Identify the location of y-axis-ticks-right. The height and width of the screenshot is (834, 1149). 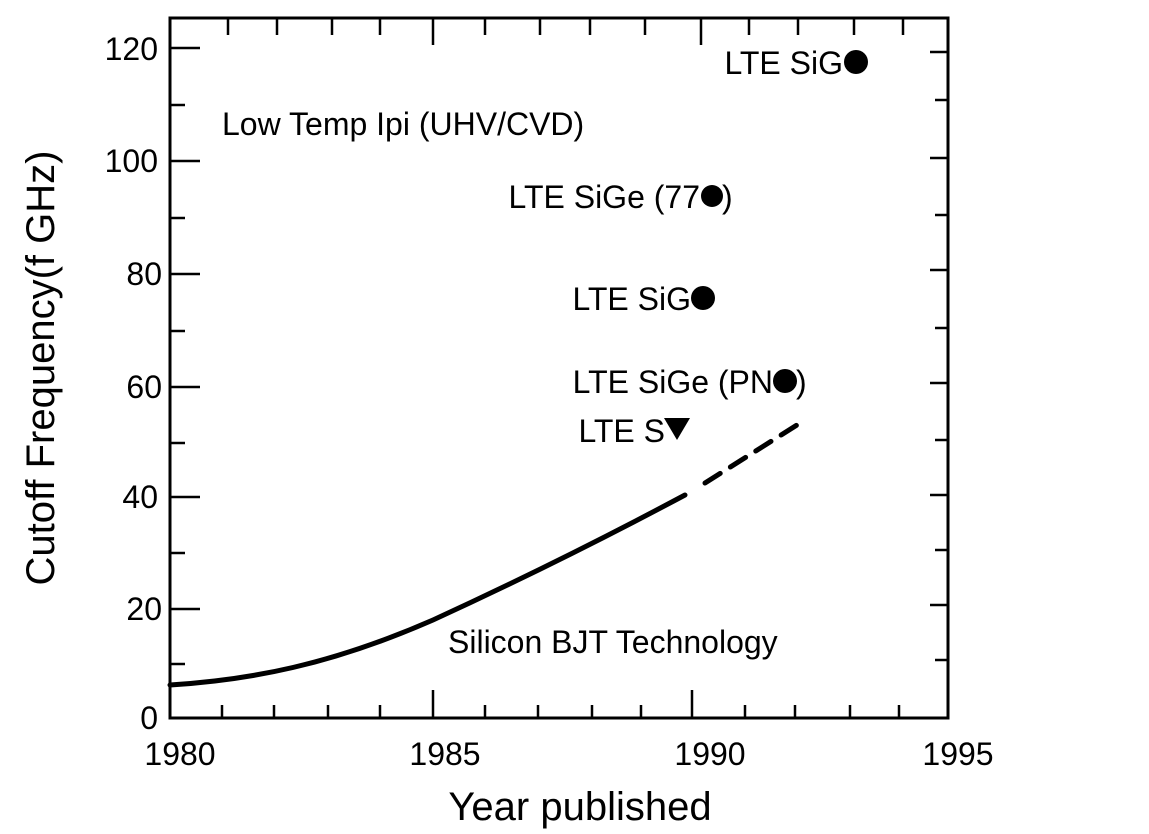
(939, 356).